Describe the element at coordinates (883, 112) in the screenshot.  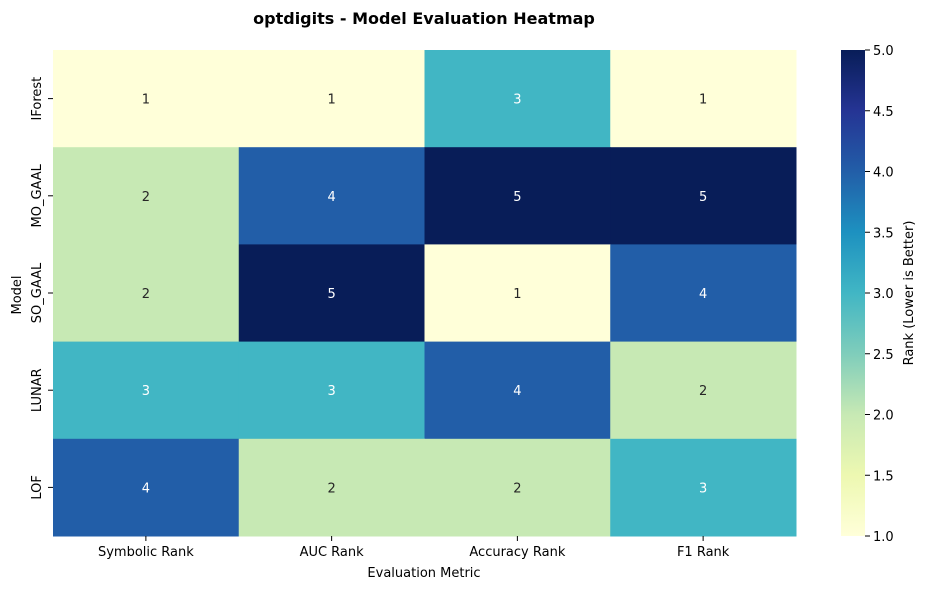
I see `colorbar-tick-label: 4.5` at that location.